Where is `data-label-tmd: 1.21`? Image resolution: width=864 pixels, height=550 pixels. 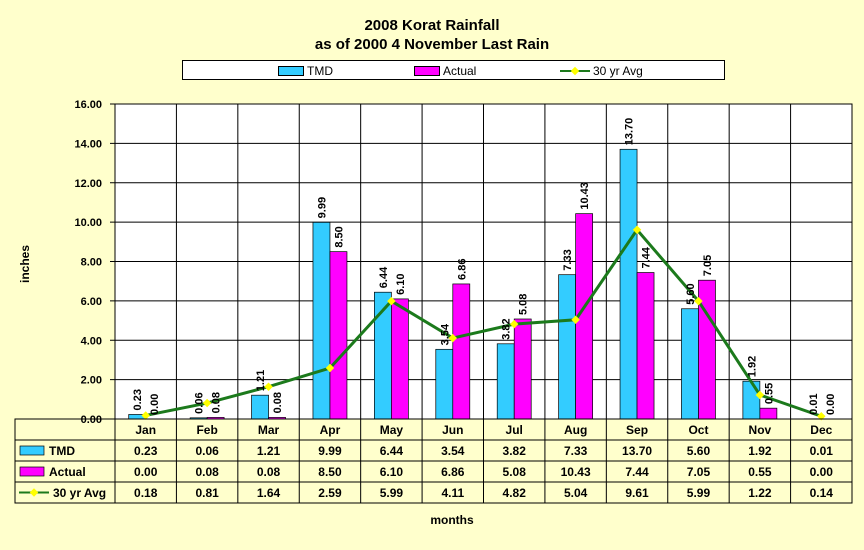
data-label-tmd: 1.21 is located at coordinates (261, 380).